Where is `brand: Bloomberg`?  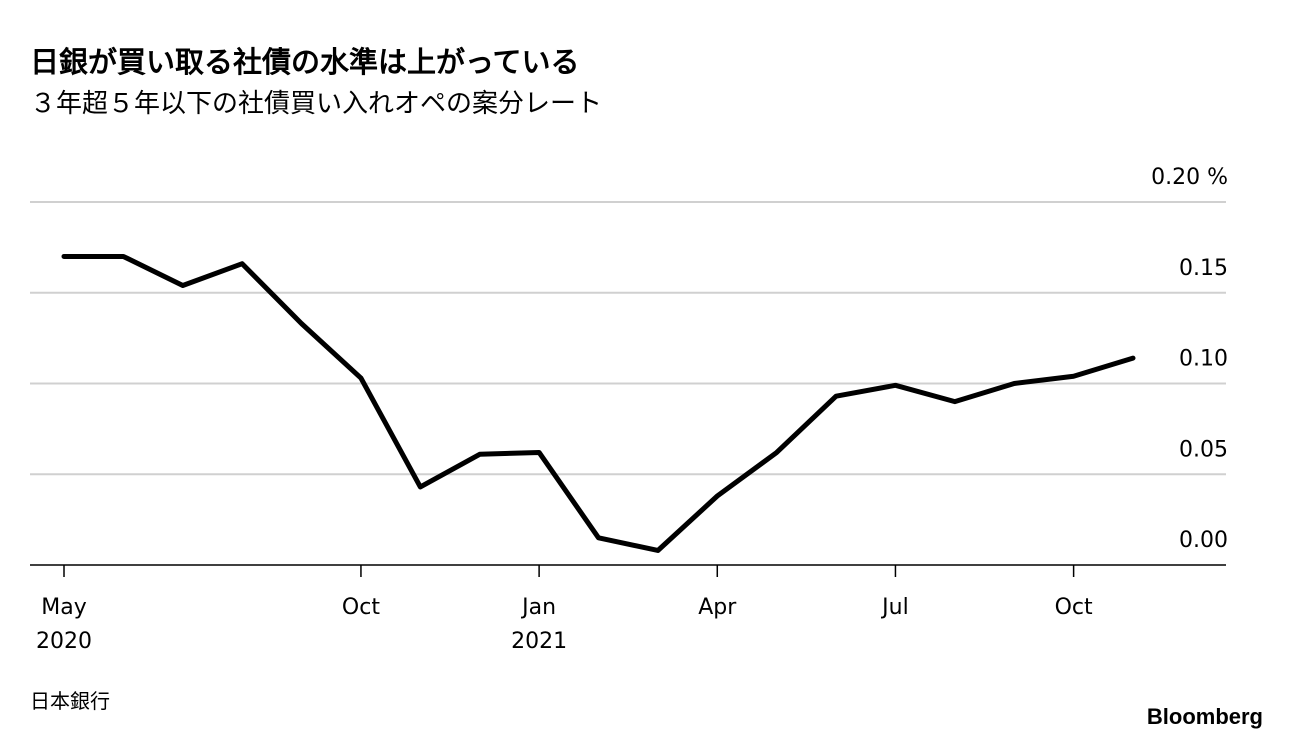 brand: Bloomberg is located at coordinates (1205, 716).